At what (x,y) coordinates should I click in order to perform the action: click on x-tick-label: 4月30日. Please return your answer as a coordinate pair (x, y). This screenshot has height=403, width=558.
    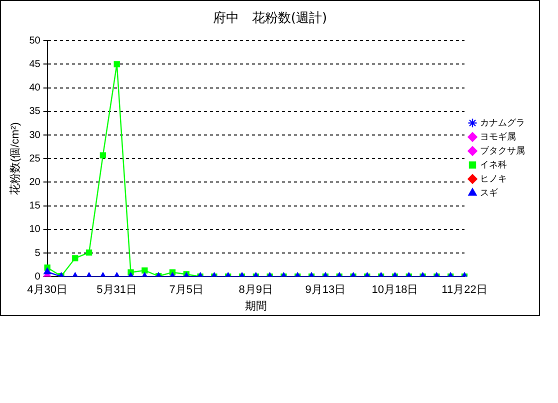
    Looking at the image, I should click on (47, 290).